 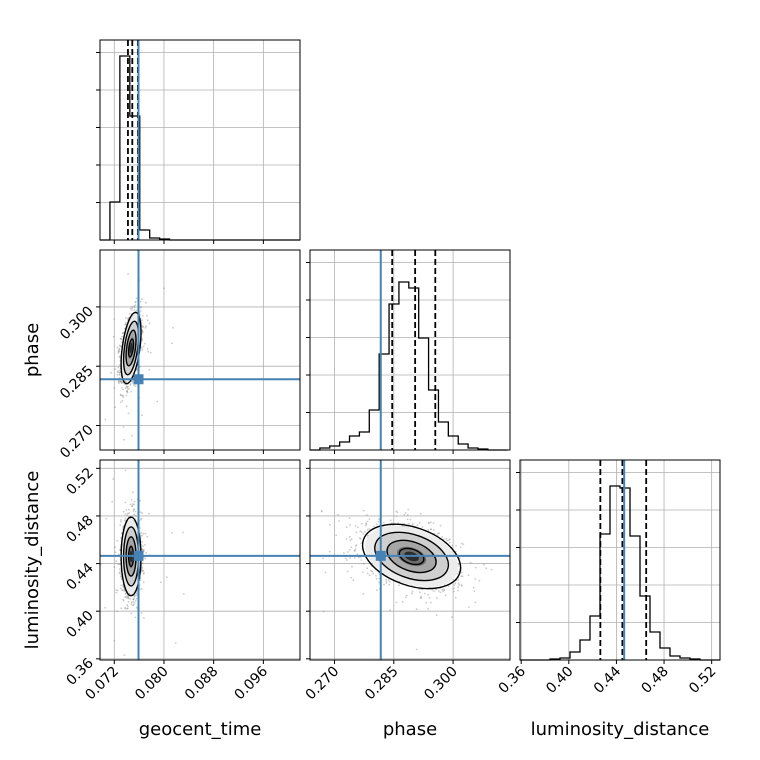 I want to click on tick-label-phase: 0.285, so click(x=77, y=383).